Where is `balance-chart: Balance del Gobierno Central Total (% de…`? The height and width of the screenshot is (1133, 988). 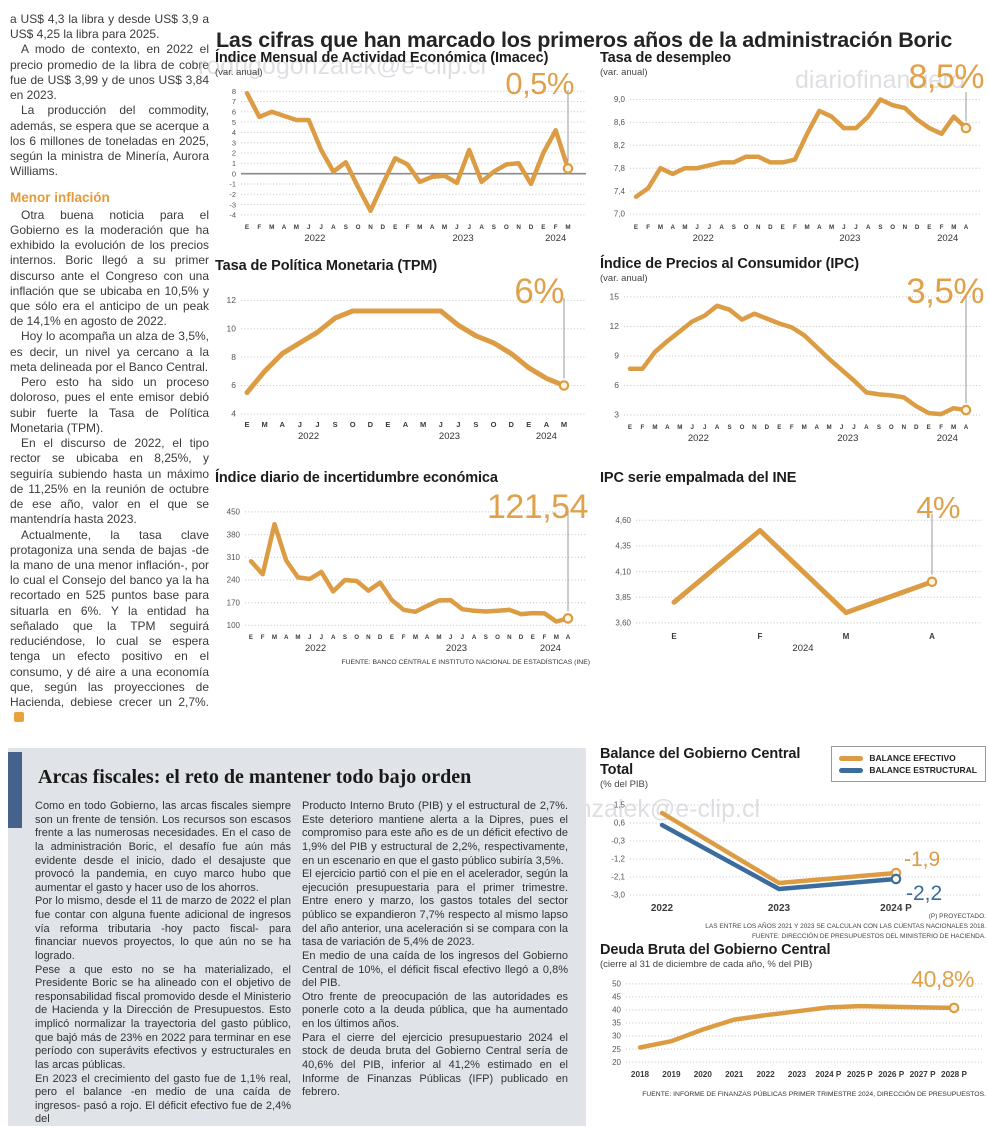 balance-chart: Balance del Gobierno Central Total (% de… is located at coordinates (793, 843).